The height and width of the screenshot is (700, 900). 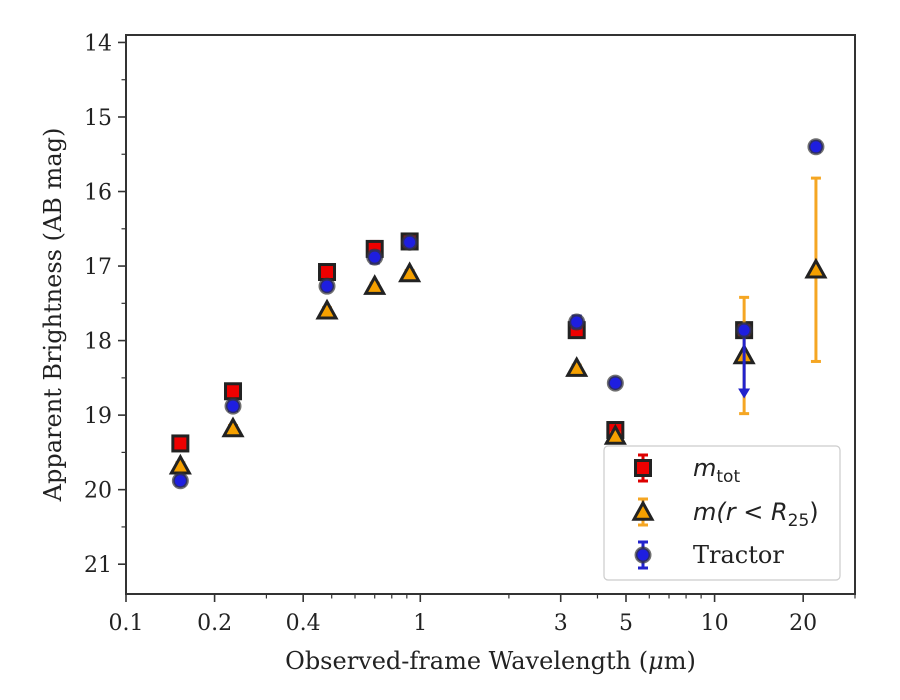 I want to click on x-tick-label: 5, so click(x=626, y=623).